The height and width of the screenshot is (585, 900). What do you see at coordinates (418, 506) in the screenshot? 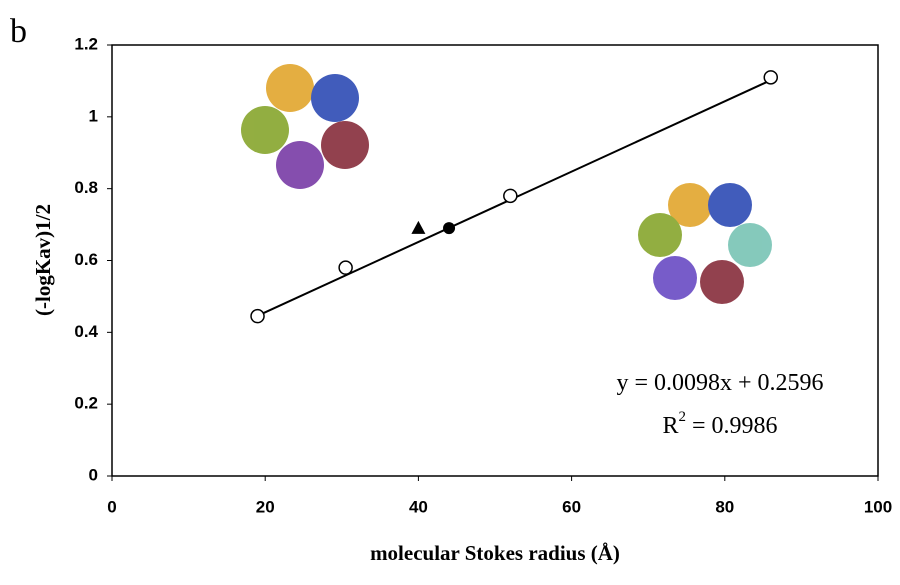
I see `x-tick-label: 40` at bounding box center [418, 506].